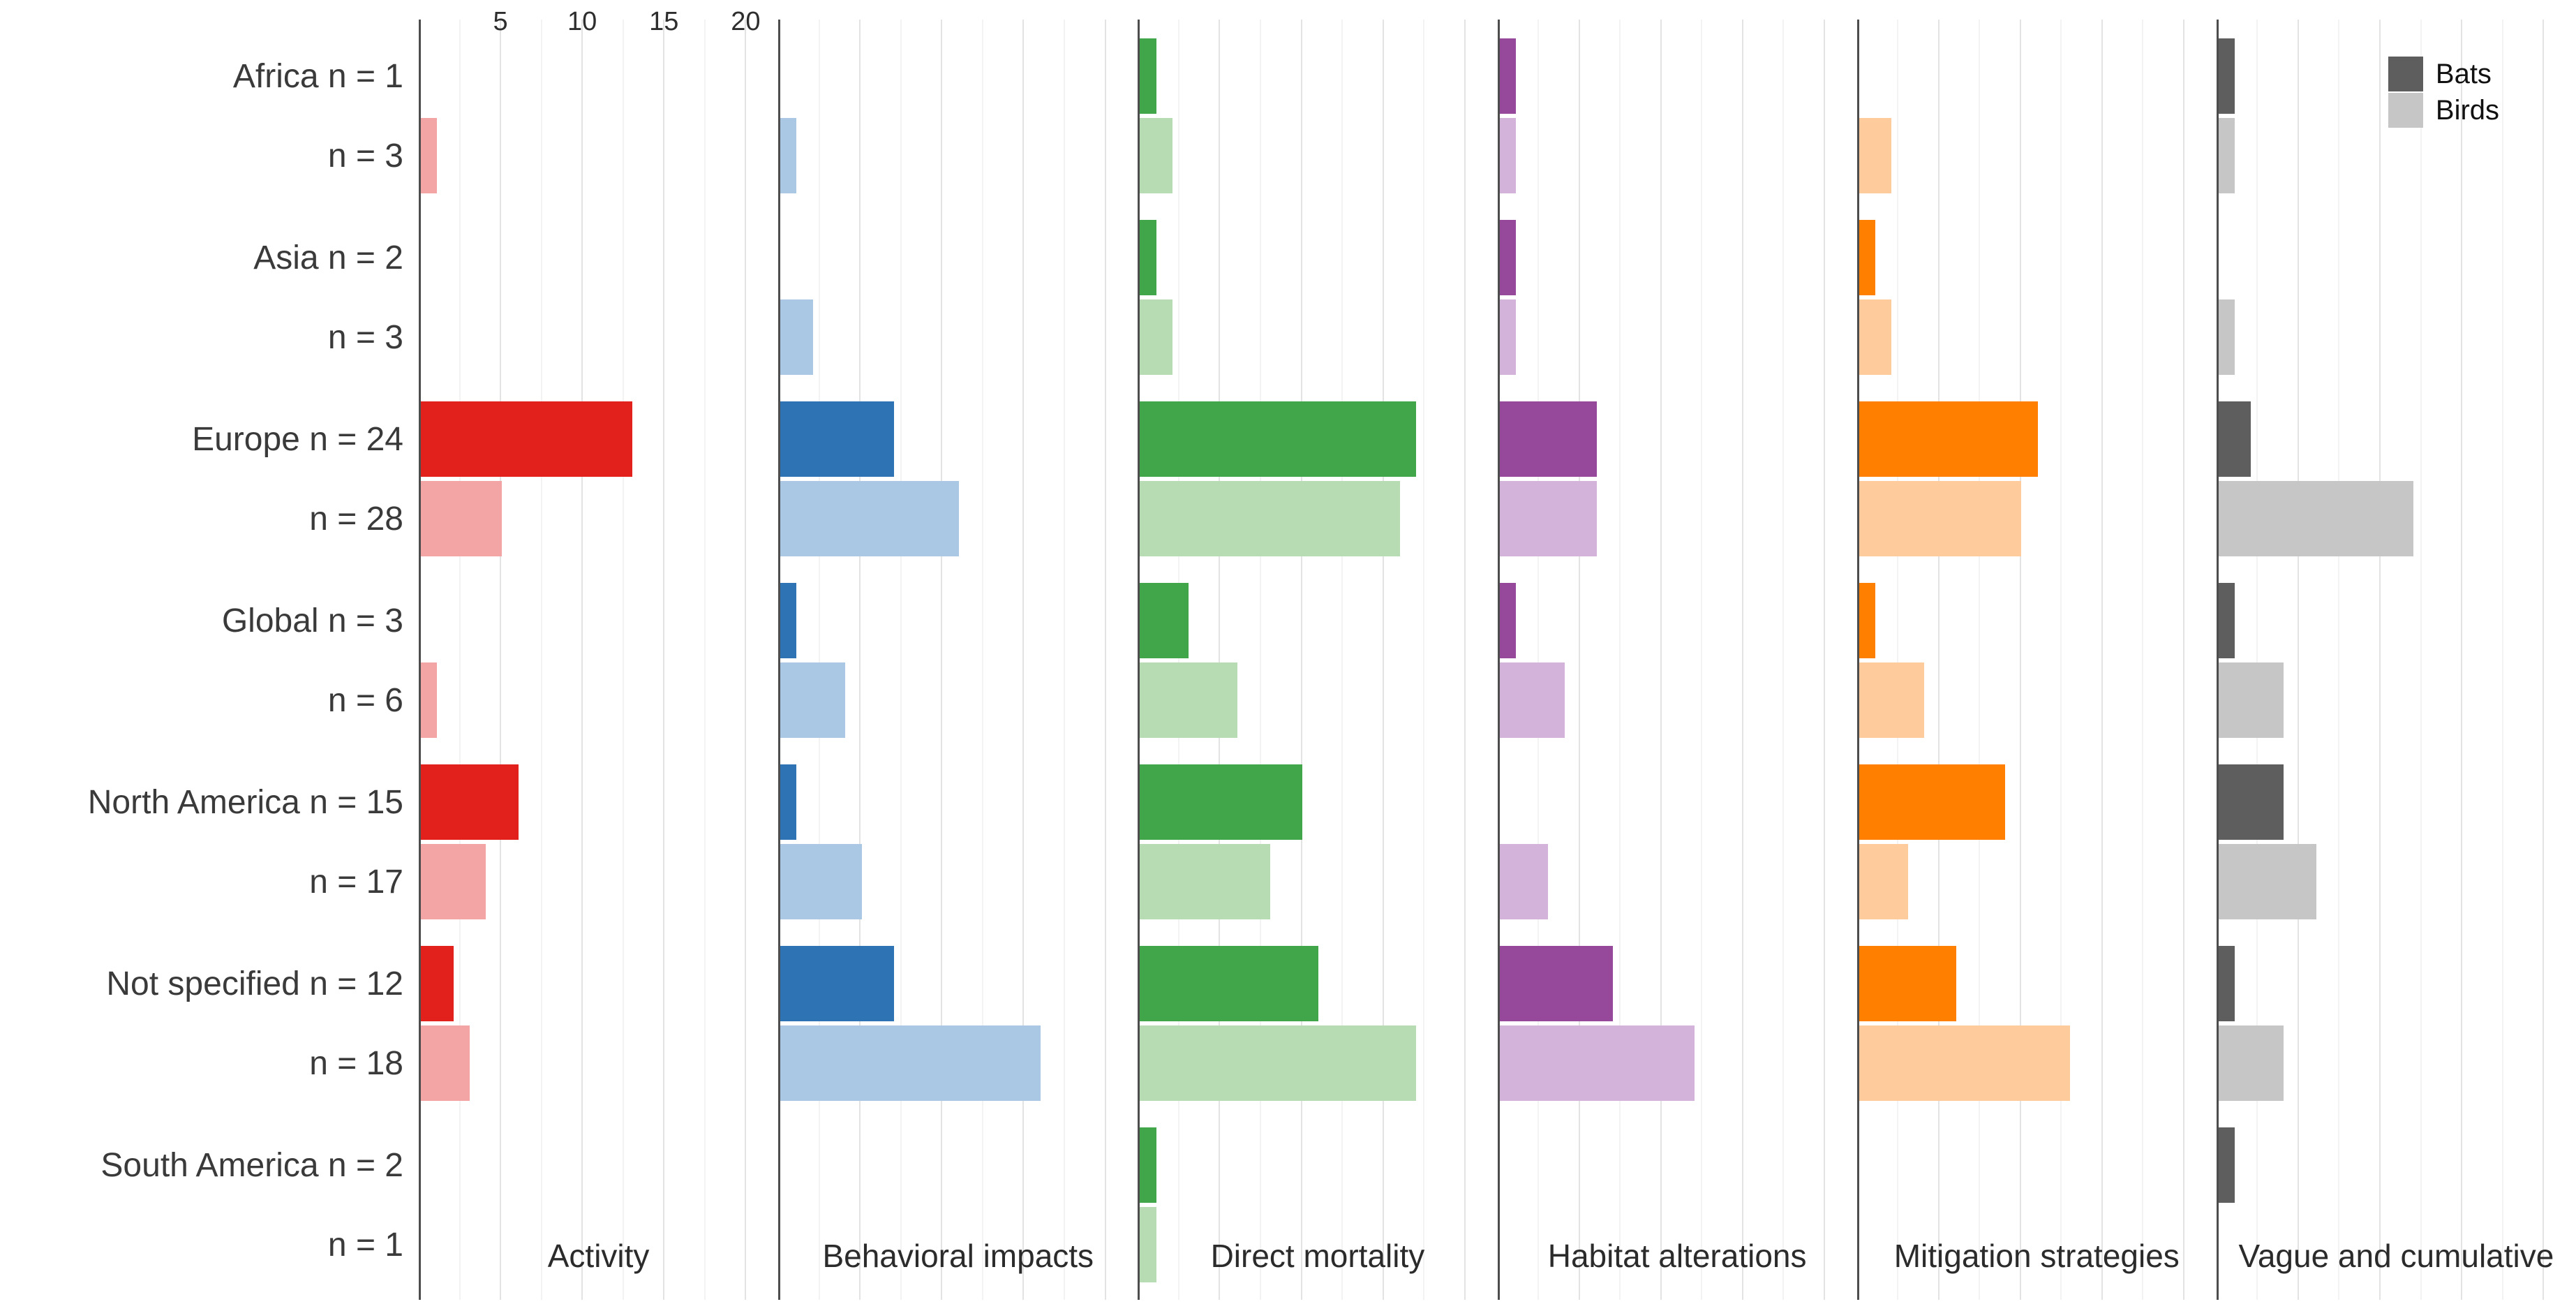 This screenshot has height=1311, width=2576. Describe the element at coordinates (501, 21) in the screenshot. I see `x-tick-5: 5` at that location.